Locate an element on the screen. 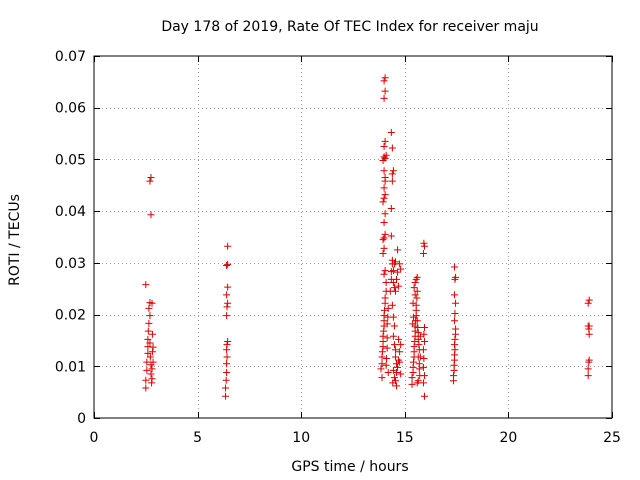  y-tick-label: 0.03 is located at coordinates (70, 264).